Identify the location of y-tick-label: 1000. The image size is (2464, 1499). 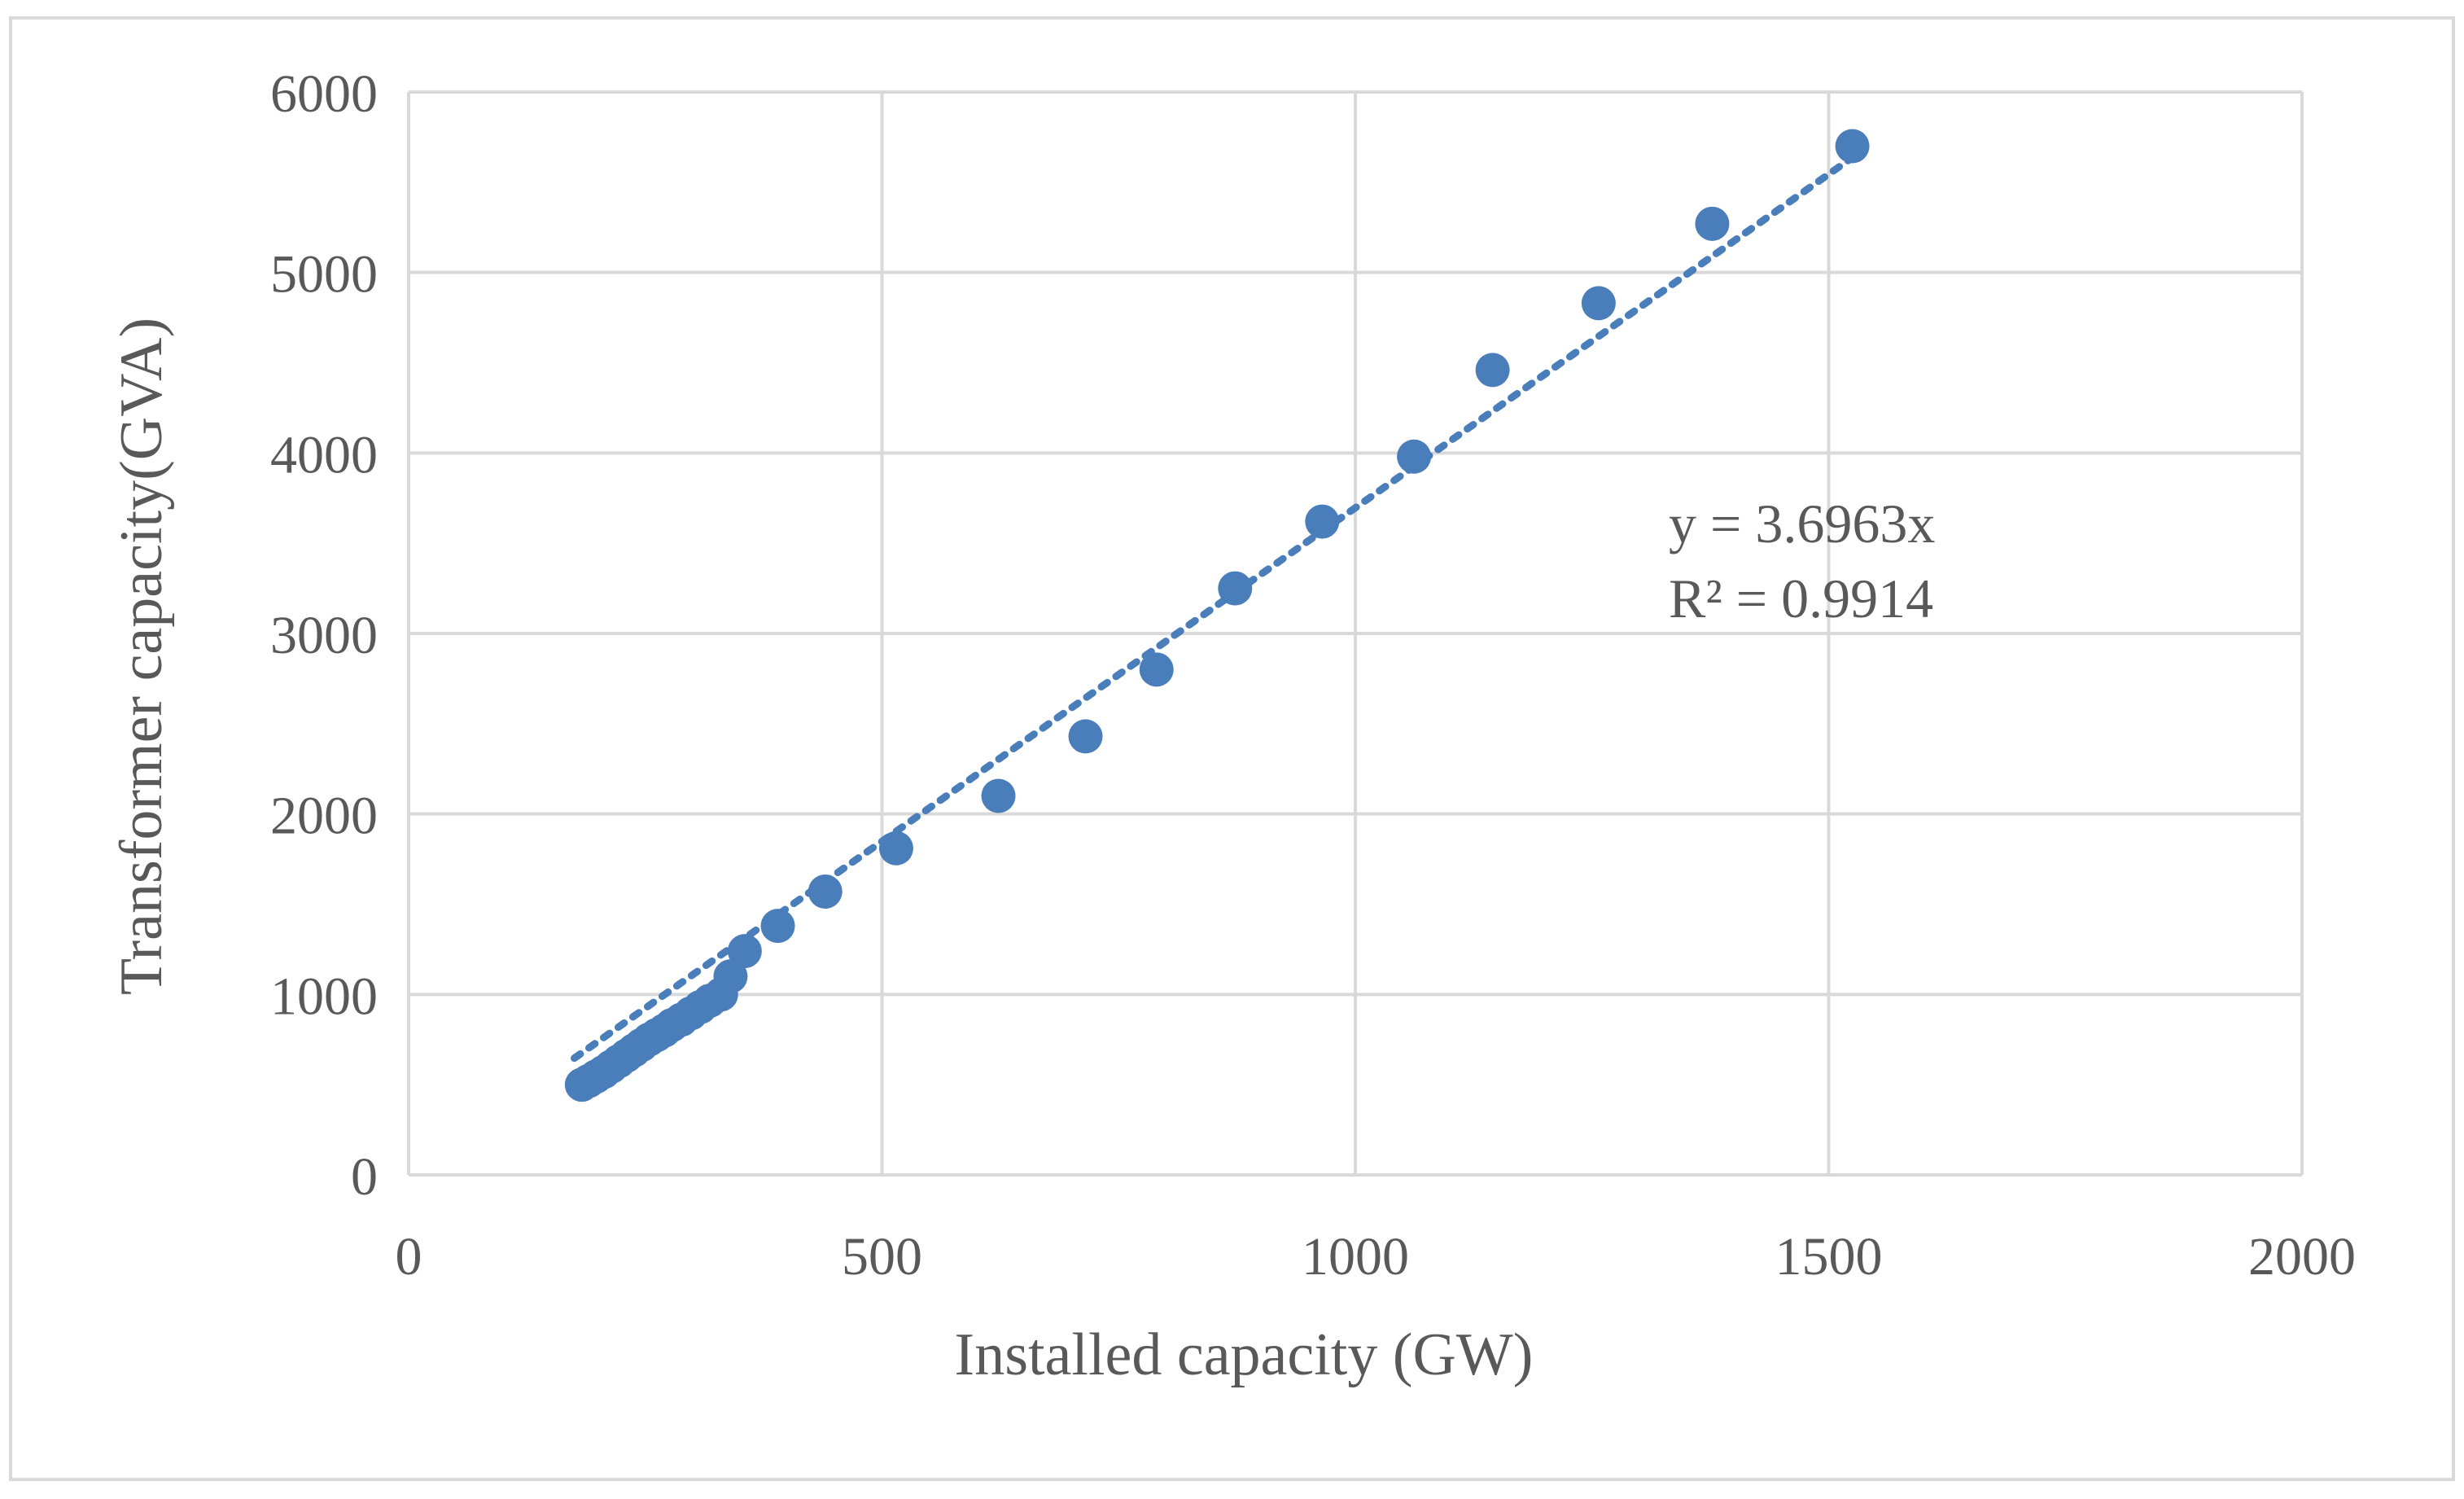
(324, 996).